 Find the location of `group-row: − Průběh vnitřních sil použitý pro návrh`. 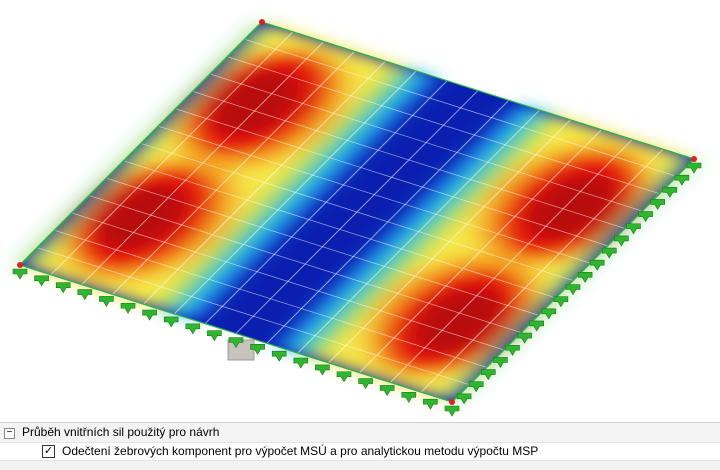

group-row: − Průběh vnitřních sil použitý pro návrh is located at coordinates (360, 432).